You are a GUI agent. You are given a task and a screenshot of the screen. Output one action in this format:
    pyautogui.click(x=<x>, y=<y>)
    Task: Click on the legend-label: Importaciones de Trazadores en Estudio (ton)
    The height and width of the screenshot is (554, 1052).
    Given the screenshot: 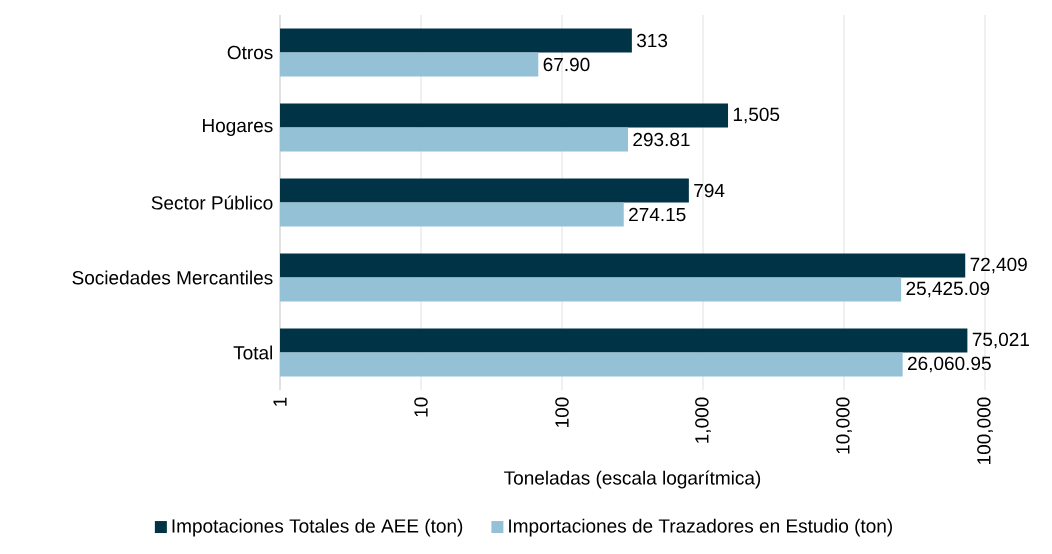 What is the action you would take?
    pyautogui.click(x=700, y=527)
    